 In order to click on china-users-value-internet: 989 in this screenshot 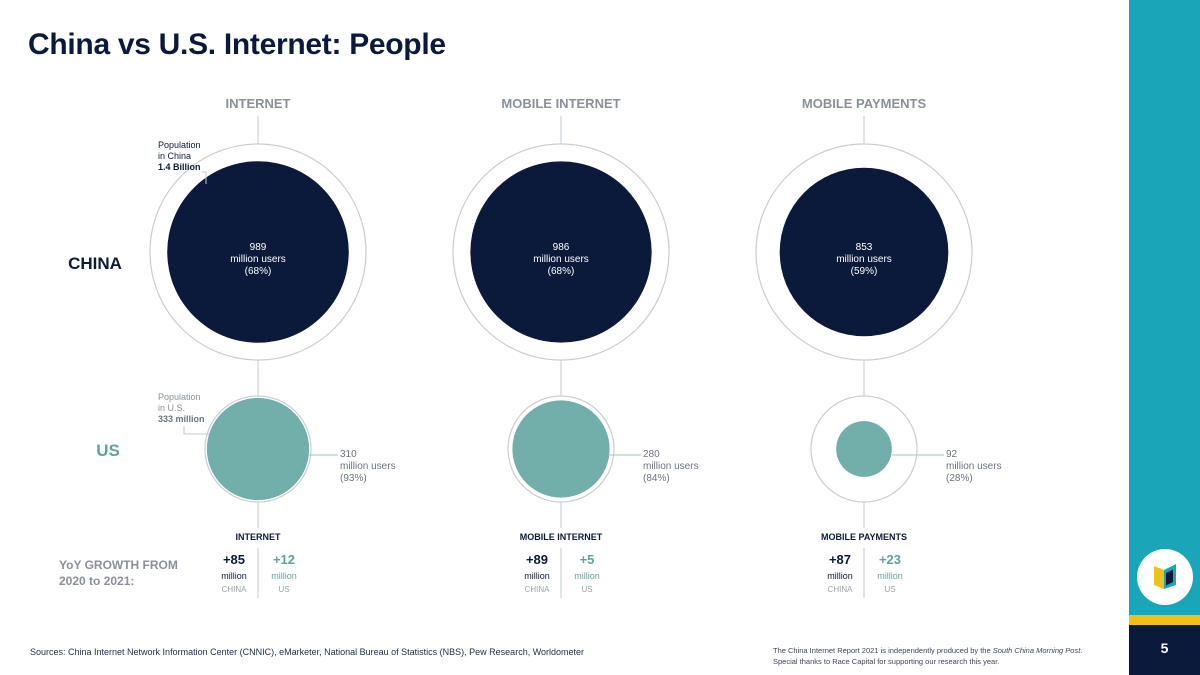, I will do `click(258, 247)`.